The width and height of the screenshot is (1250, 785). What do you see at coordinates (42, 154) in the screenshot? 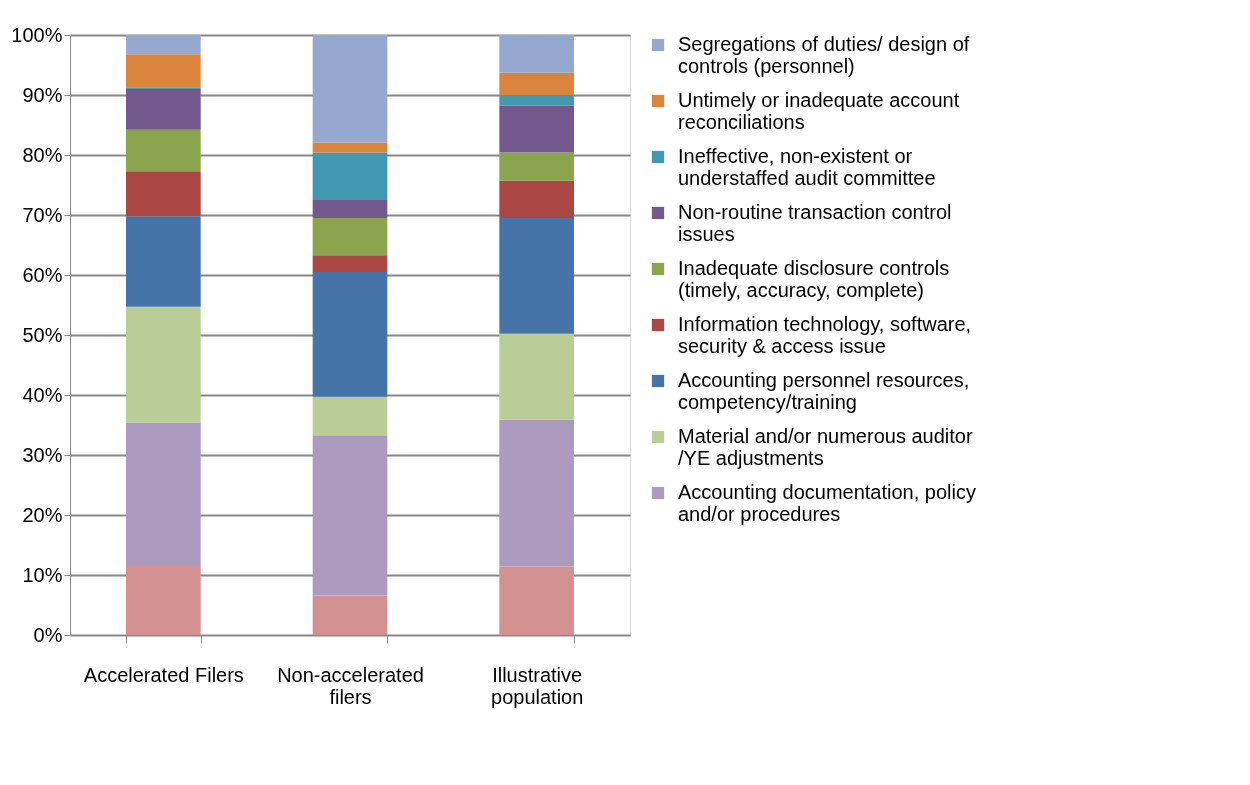
I see `y-tick-label: 80%` at bounding box center [42, 154].